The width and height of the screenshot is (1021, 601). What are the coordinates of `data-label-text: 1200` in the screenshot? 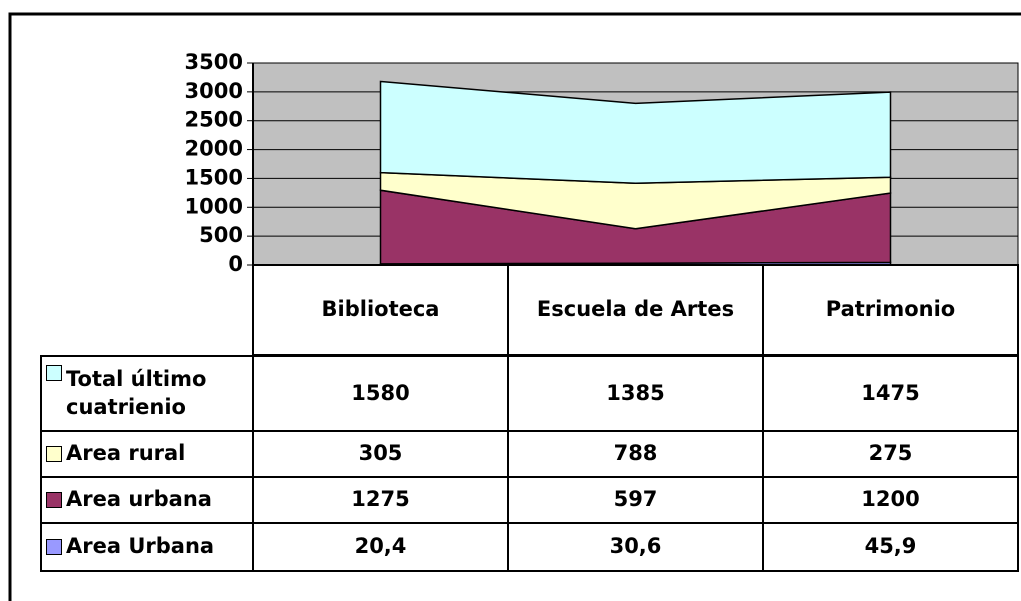 It's located at (890, 499).